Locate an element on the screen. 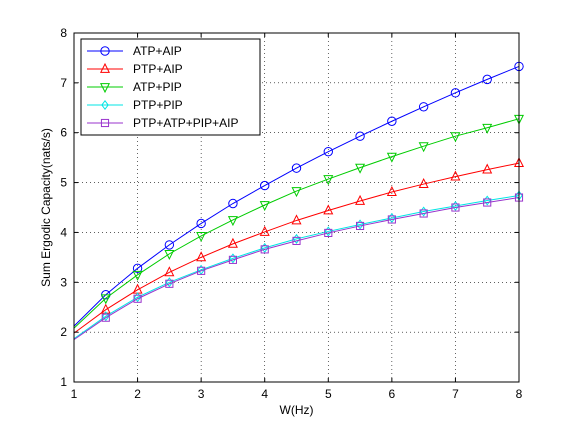 The image size is (572, 430). legend-marker-triangle-down is located at coordinates (105, 88).